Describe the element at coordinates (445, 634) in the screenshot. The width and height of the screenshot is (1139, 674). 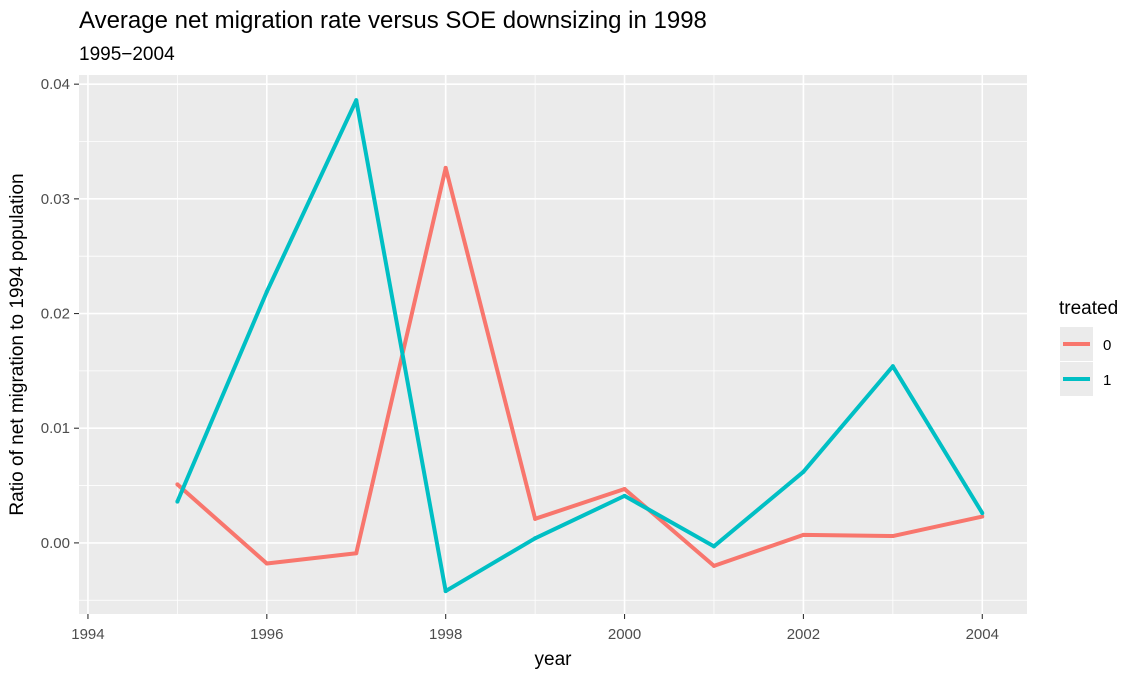
I see `x-tick-label: 1998` at that location.